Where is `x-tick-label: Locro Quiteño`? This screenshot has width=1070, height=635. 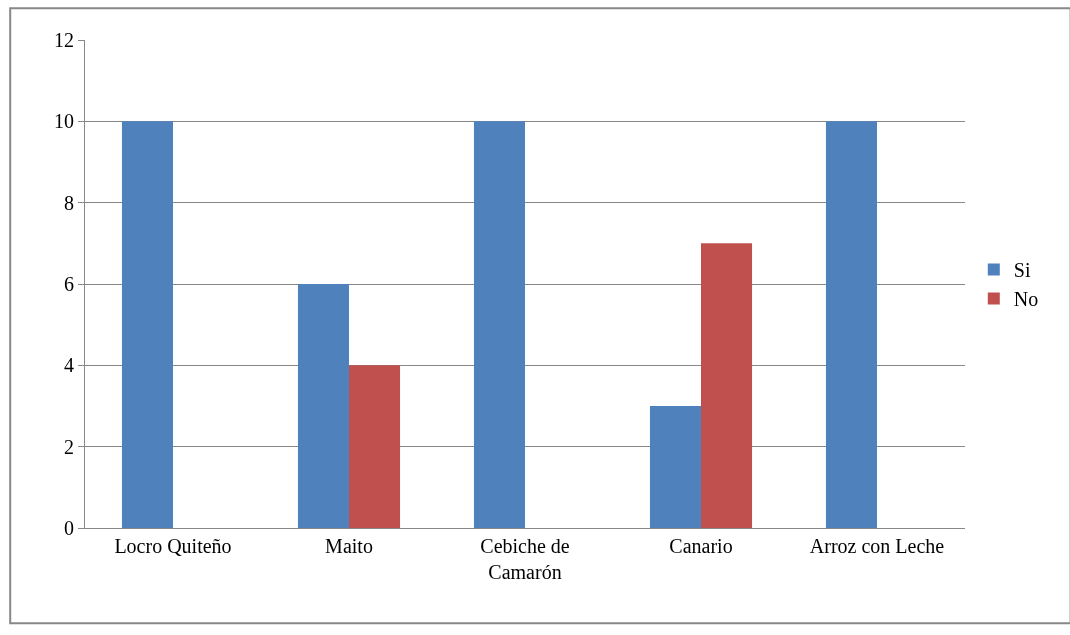
x-tick-label: Locro Quiteño is located at coordinates (173, 546).